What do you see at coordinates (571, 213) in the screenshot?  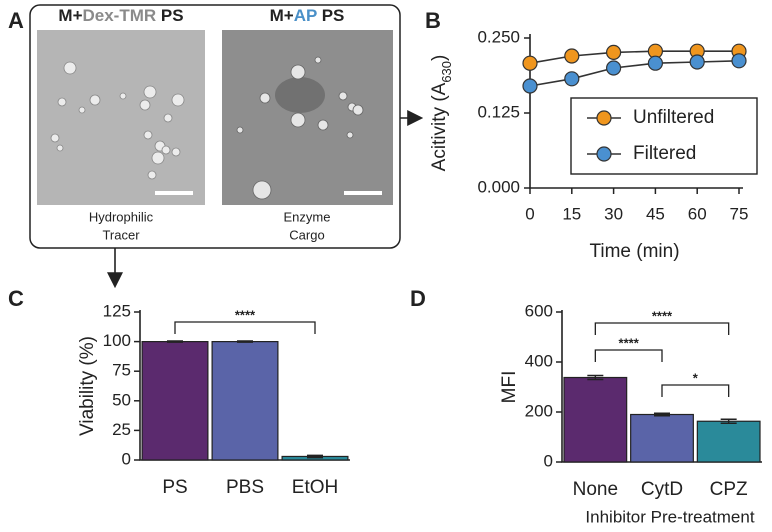 I see `x-tick-label: 15` at bounding box center [571, 213].